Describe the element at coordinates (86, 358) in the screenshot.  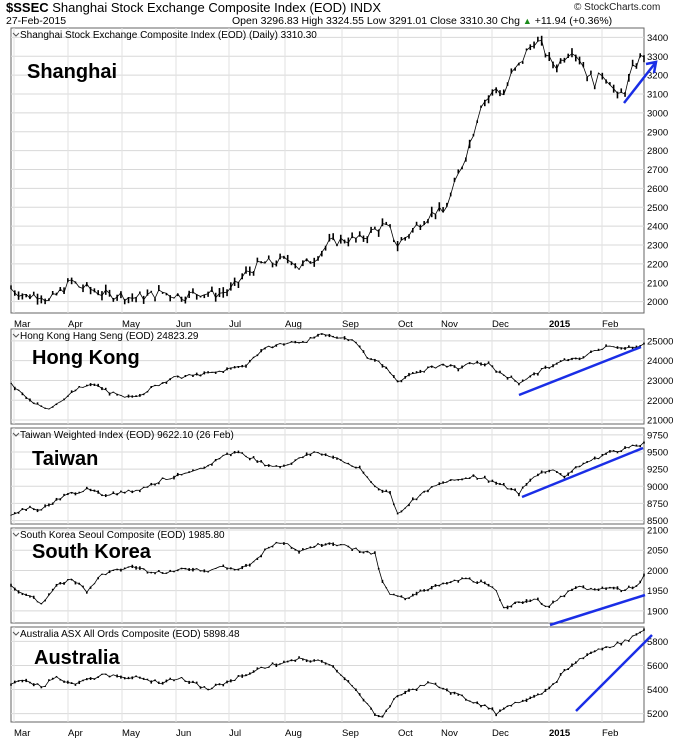
I see `market-label: Hong Kong` at that location.